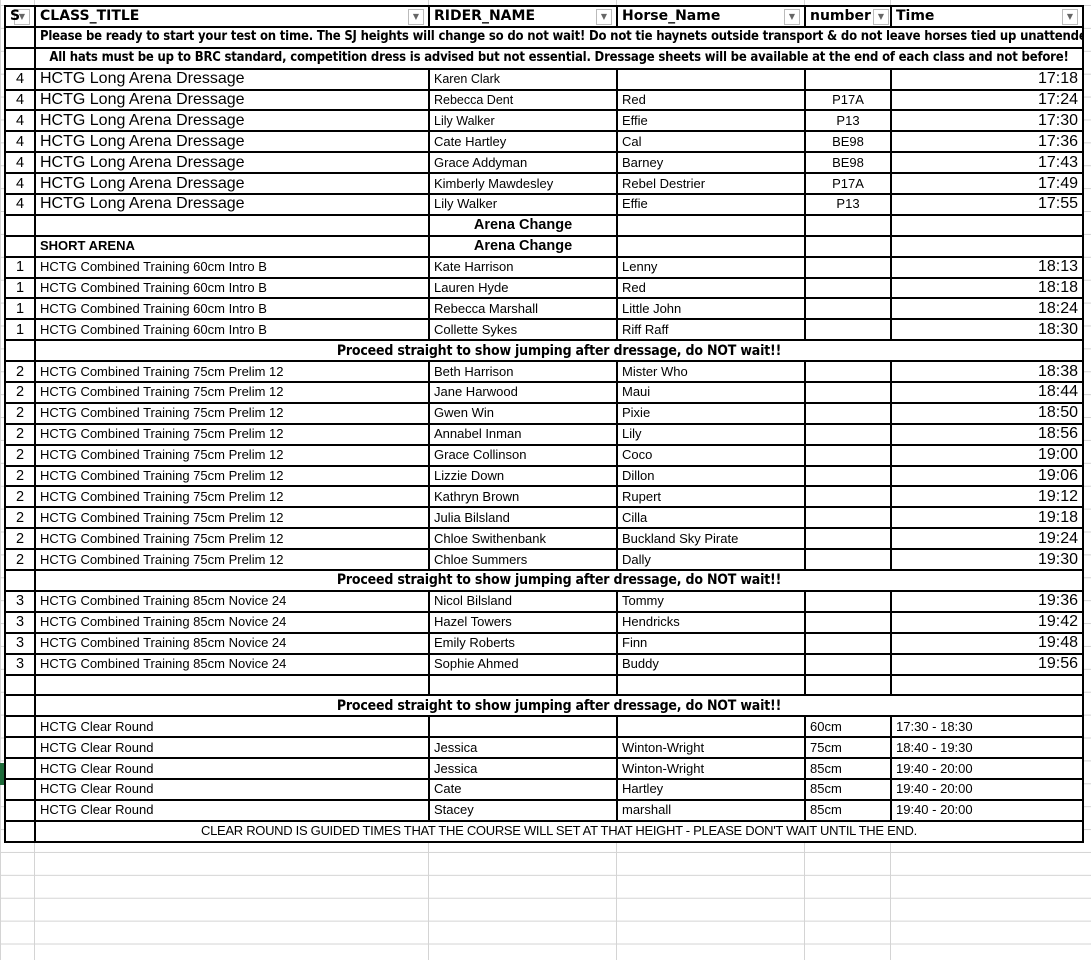 The height and width of the screenshot is (960, 1091). I want to click on cell-time: 18:13, so click(987, 267).